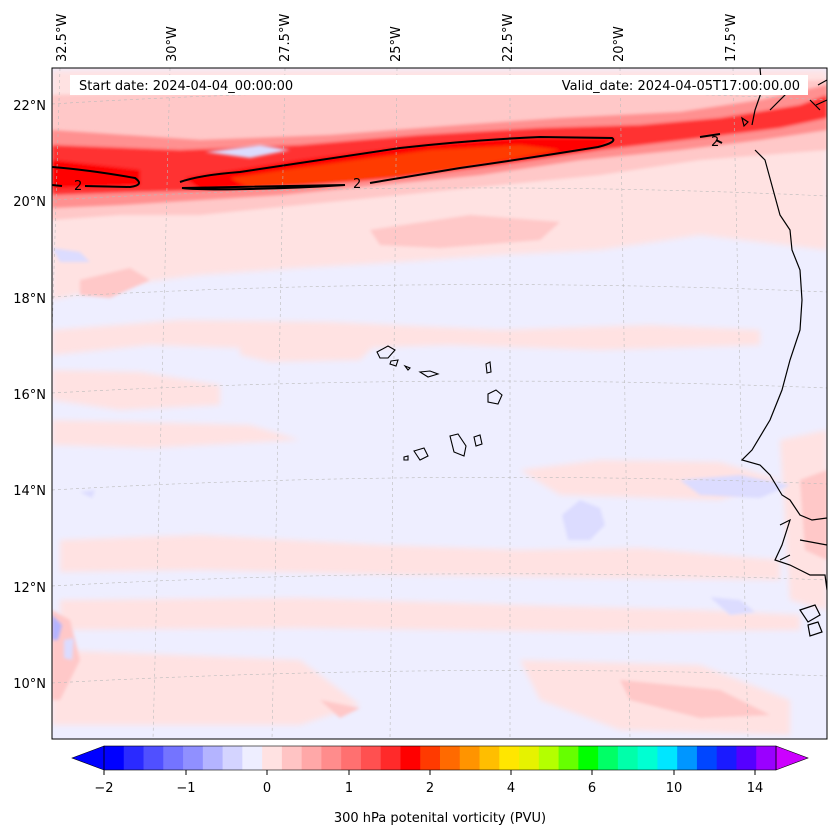 Image resolution: width=837 pixels, height=840 pixels. Describe the element at coordinates (488, 367) in the screenshot. I see `island-sal` at that location.